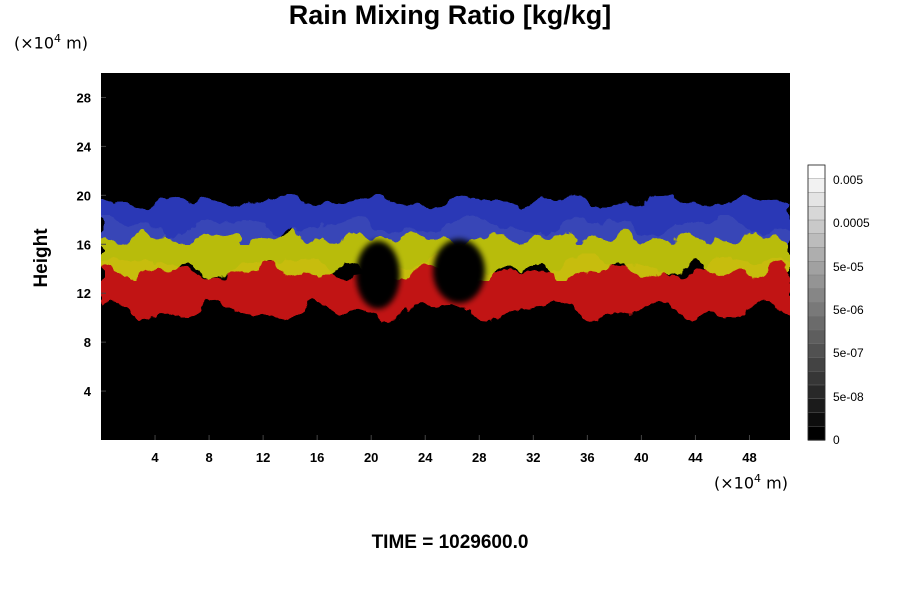  Describe the element at coordinates (91, 244) in the screenshot. I see `y-axis-ticks: 4 8 12 16 20 24 28` at that location.